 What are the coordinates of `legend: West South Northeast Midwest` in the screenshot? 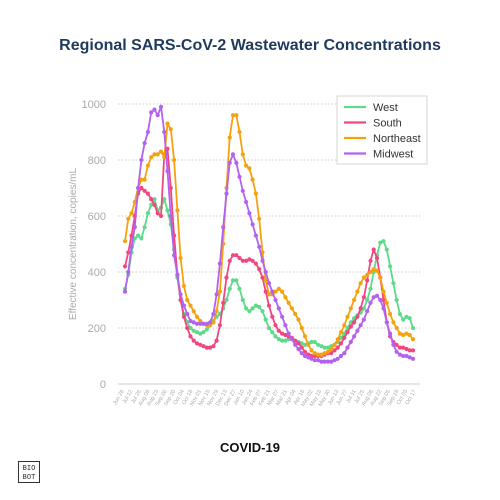 It's located at (382, 130).